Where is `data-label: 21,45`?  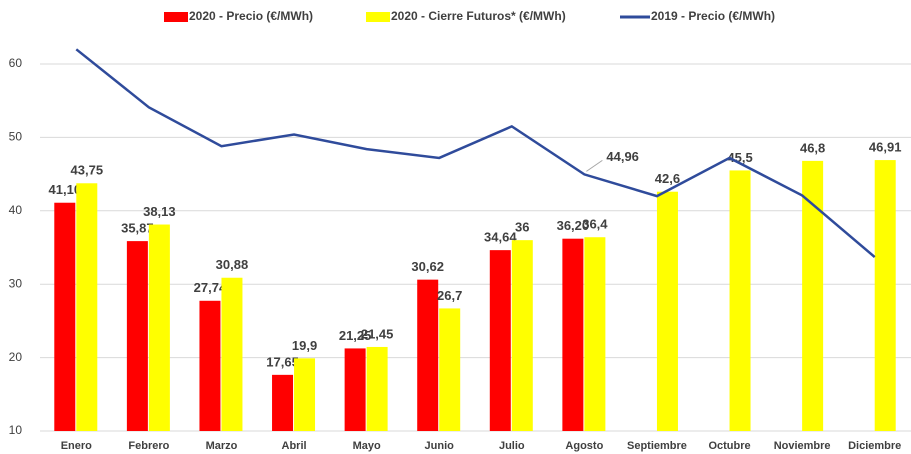 data-label: 21,45 is located at coordinates (377, 333).